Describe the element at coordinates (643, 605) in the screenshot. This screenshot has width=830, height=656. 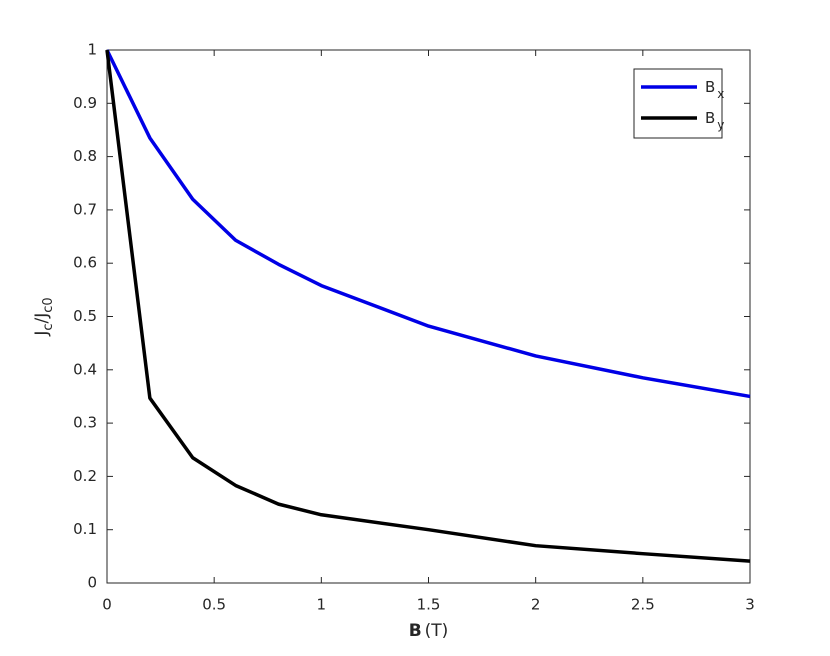
I see `x-tick-label: 2.5` at that location.